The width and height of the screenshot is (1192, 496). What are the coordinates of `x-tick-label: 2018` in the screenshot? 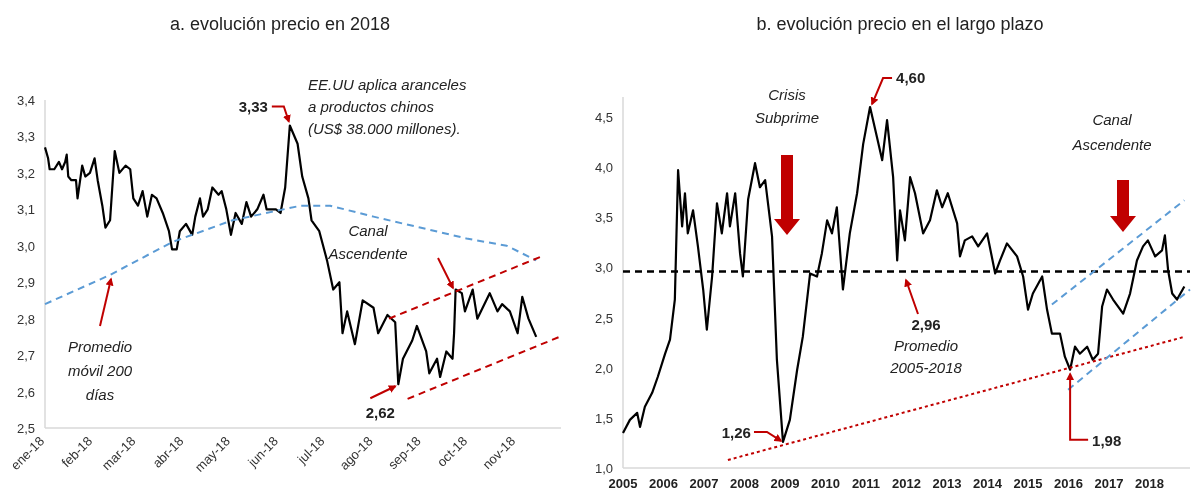 It's located at (1149, 483).